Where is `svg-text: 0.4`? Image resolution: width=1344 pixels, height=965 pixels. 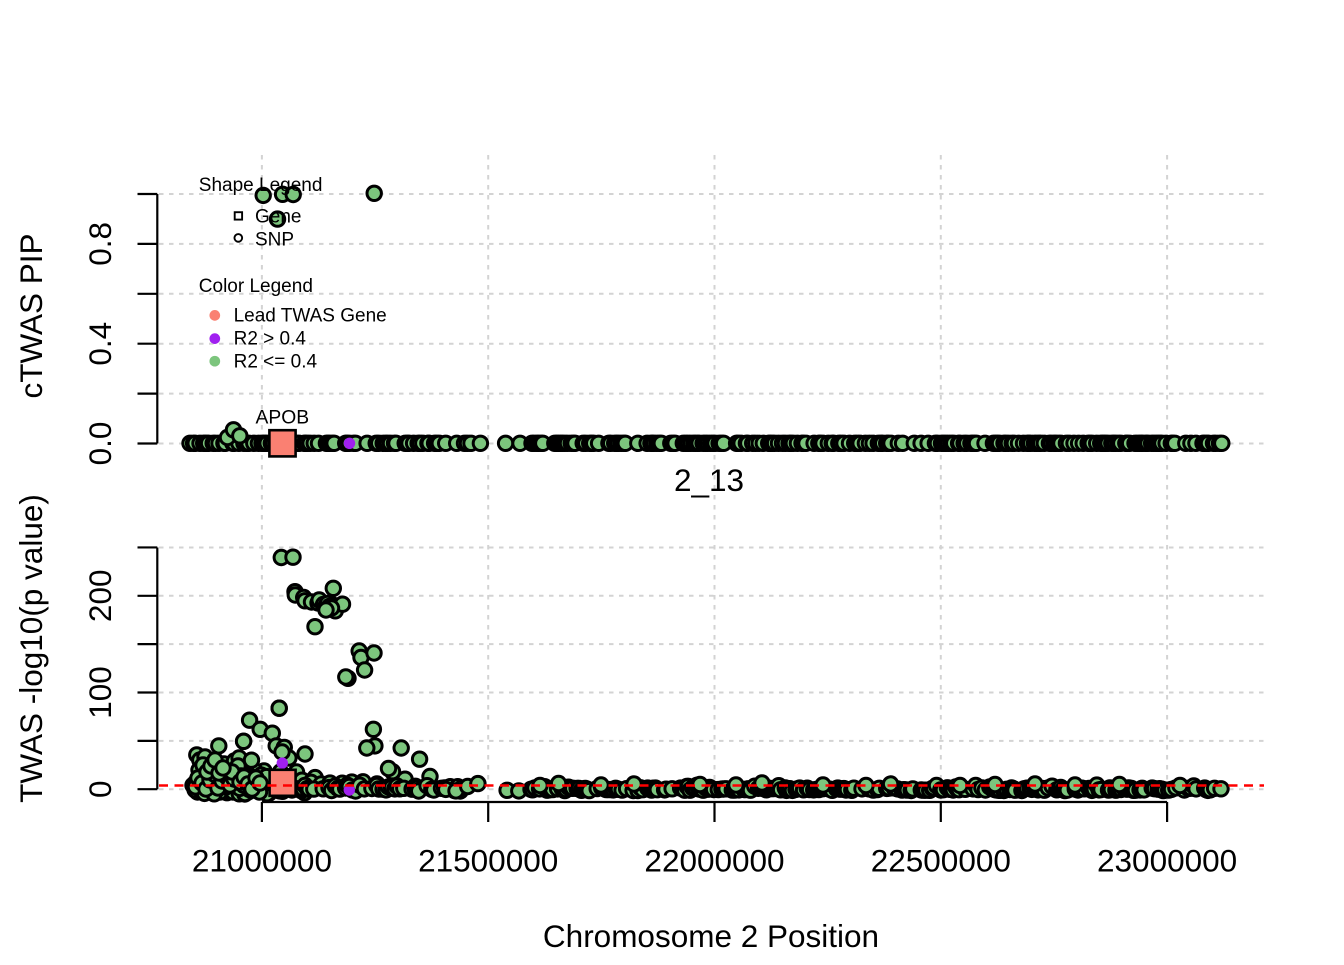
svg-text: 0.4 is located at coordinates (100, 344).